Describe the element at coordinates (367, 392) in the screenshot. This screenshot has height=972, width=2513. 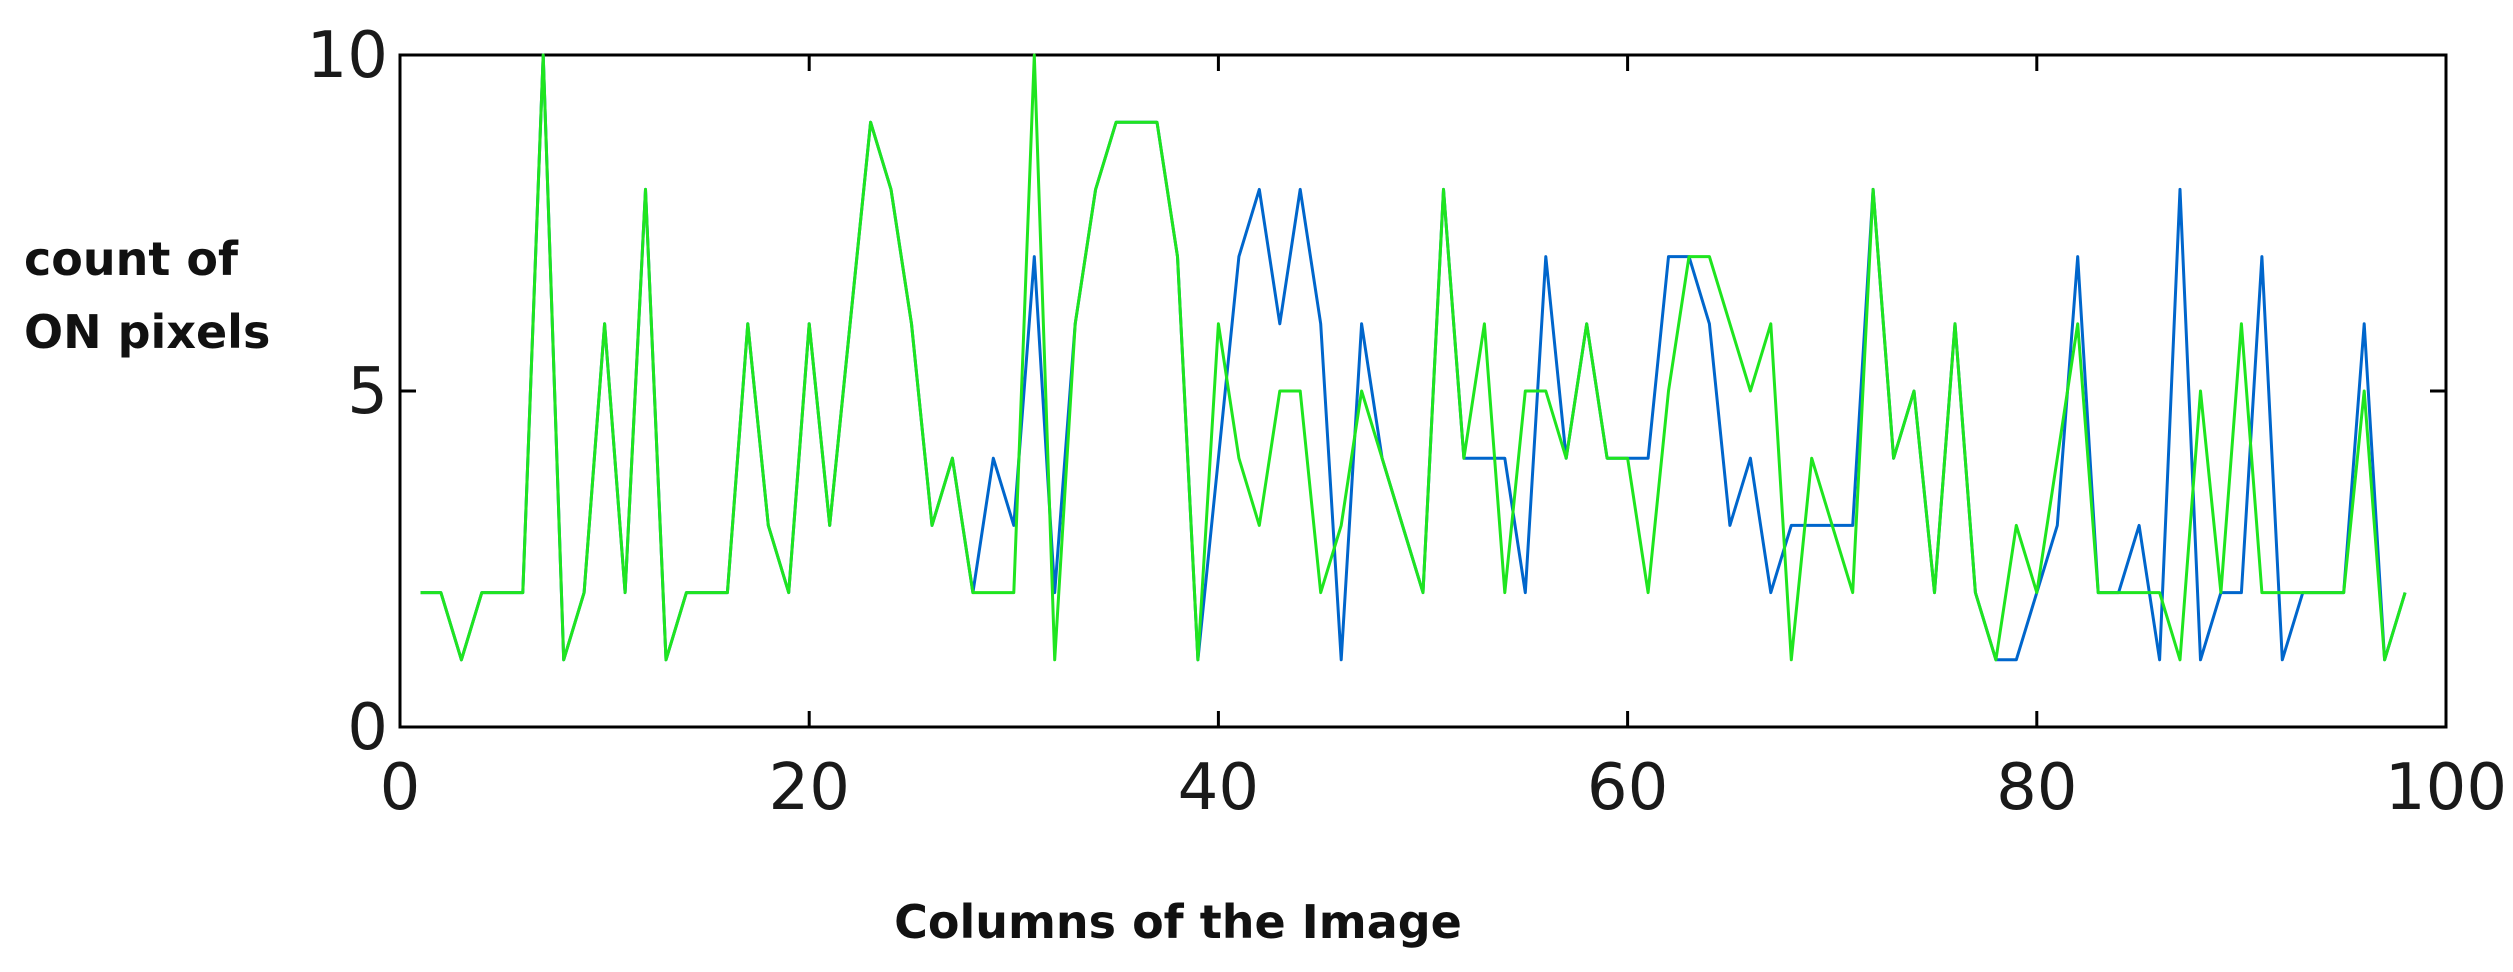
I see `y-tick-label: 5` at that location.